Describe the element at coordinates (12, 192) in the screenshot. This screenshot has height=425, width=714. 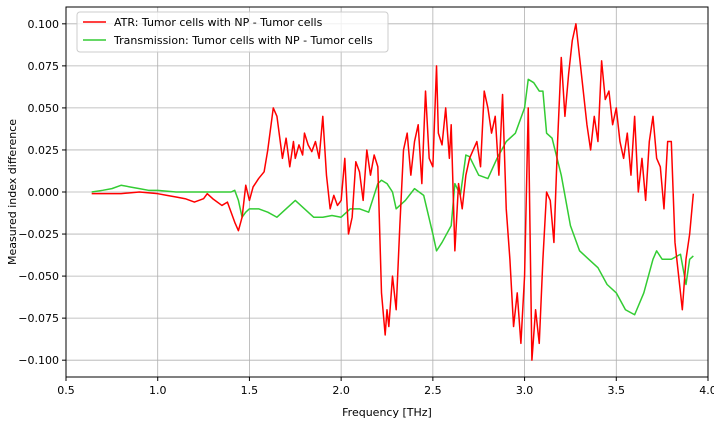
I see `y-axis-title: Measured index difference` at that location.